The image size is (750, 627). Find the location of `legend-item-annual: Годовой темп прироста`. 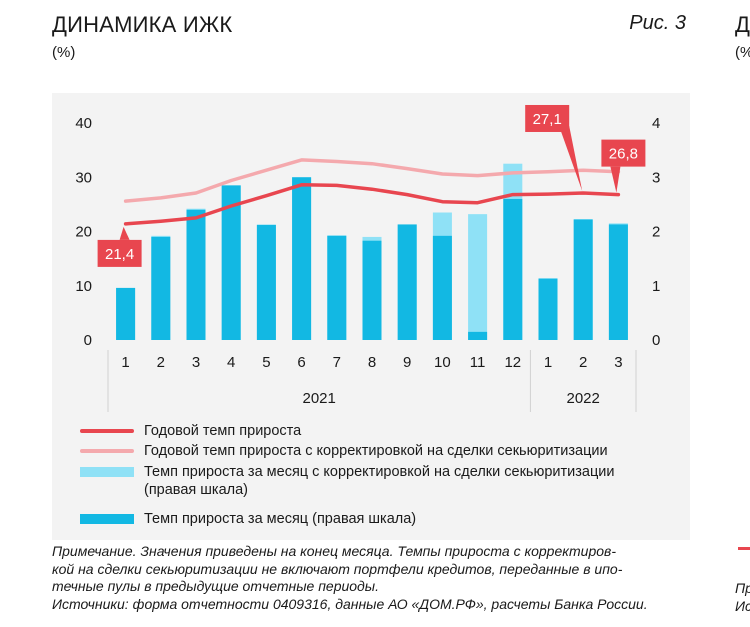

legend-item-annual: Годовой темп прироста is located at coordinates (190, 431).